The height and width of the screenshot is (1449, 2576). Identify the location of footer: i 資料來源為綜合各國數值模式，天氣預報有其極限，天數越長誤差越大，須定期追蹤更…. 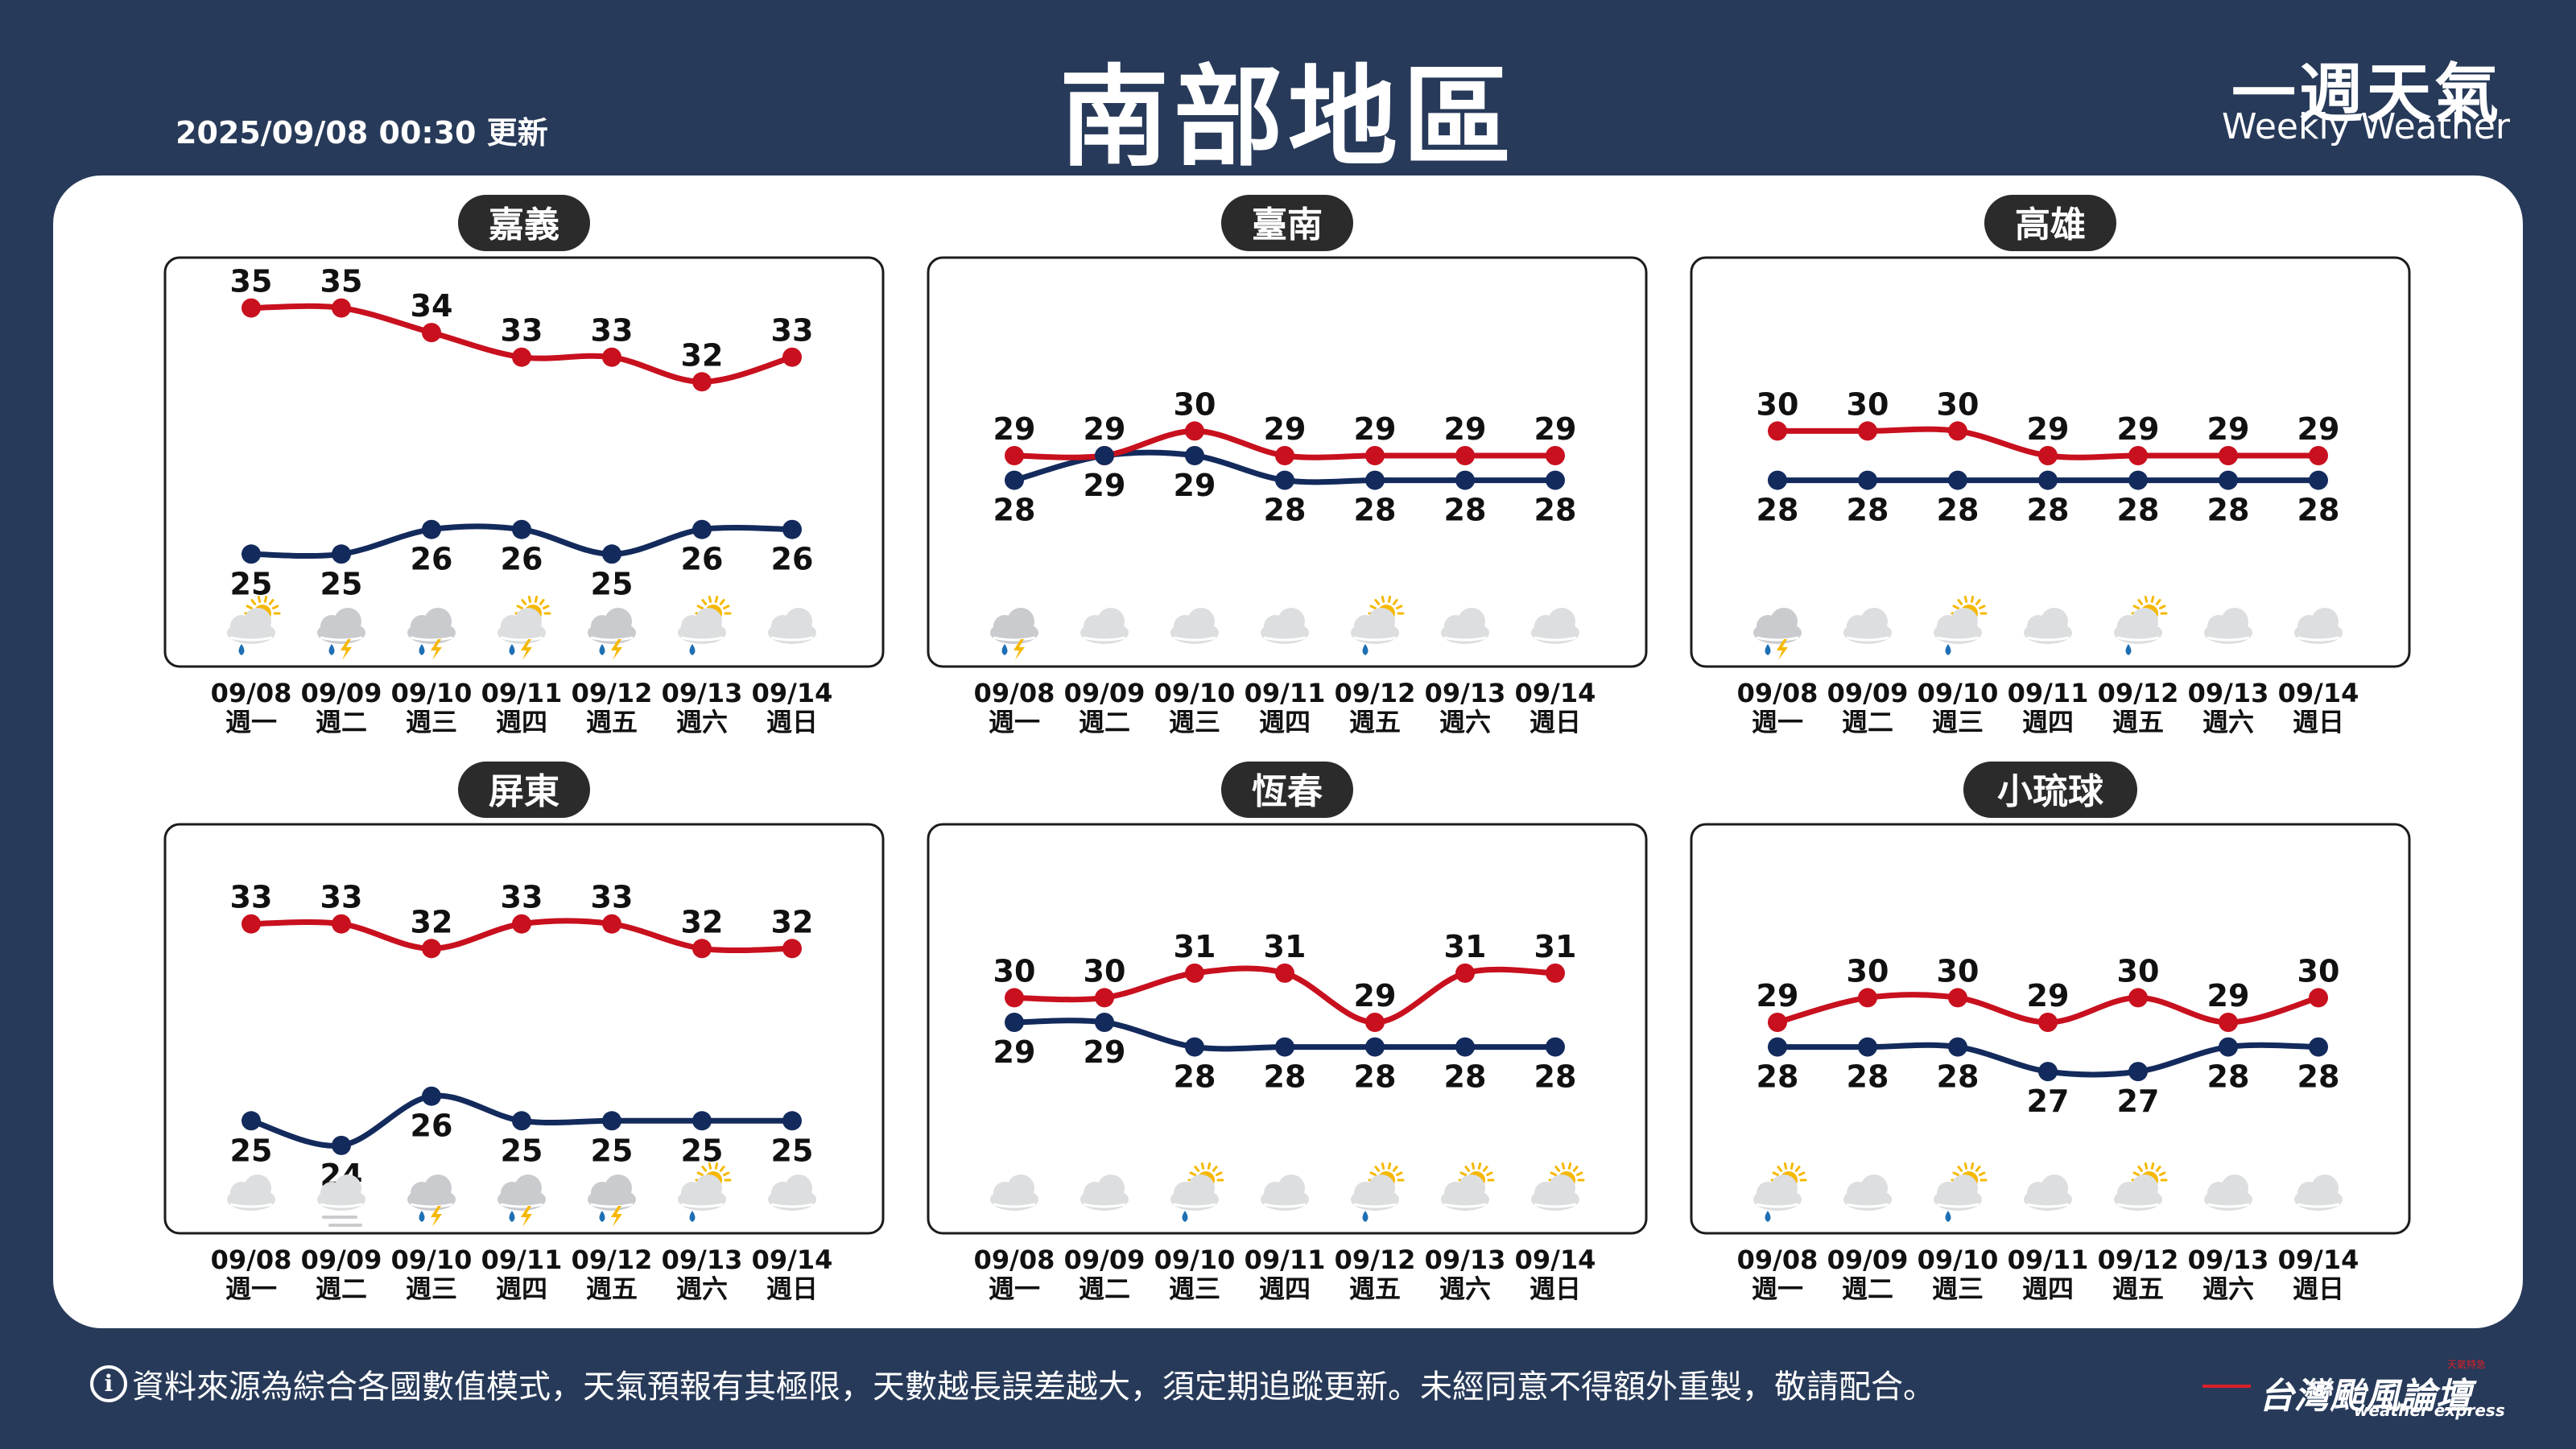
(1012, 1383).